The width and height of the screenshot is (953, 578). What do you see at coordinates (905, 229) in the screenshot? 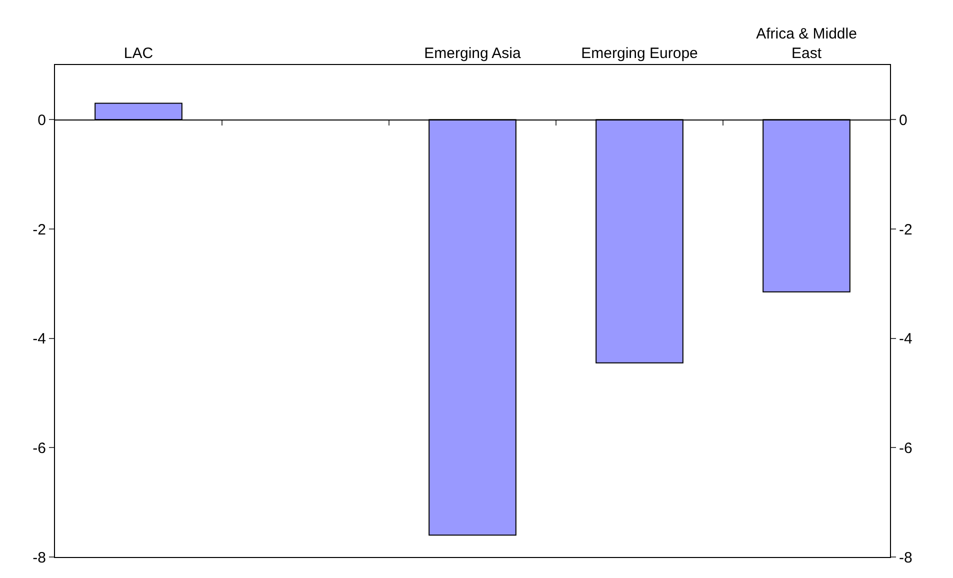
I see `y2-tick-label: -2` at bounding box center [905, 229].